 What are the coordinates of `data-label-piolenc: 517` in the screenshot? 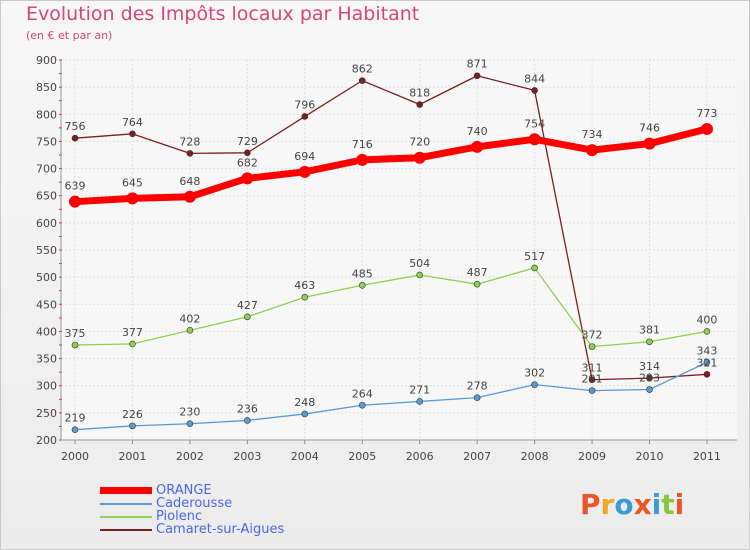 It's located at (534, 256).